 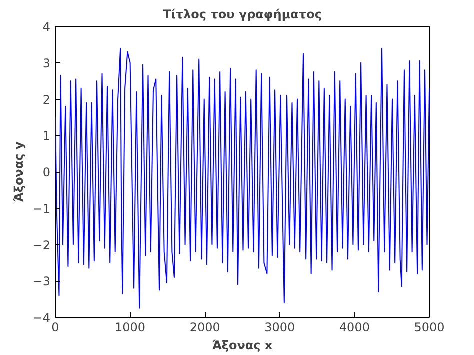 What do you see at coordinates (46, 63) in the screenshot?
I see `y-tick-label: 3` at bounding box center [46, 63].